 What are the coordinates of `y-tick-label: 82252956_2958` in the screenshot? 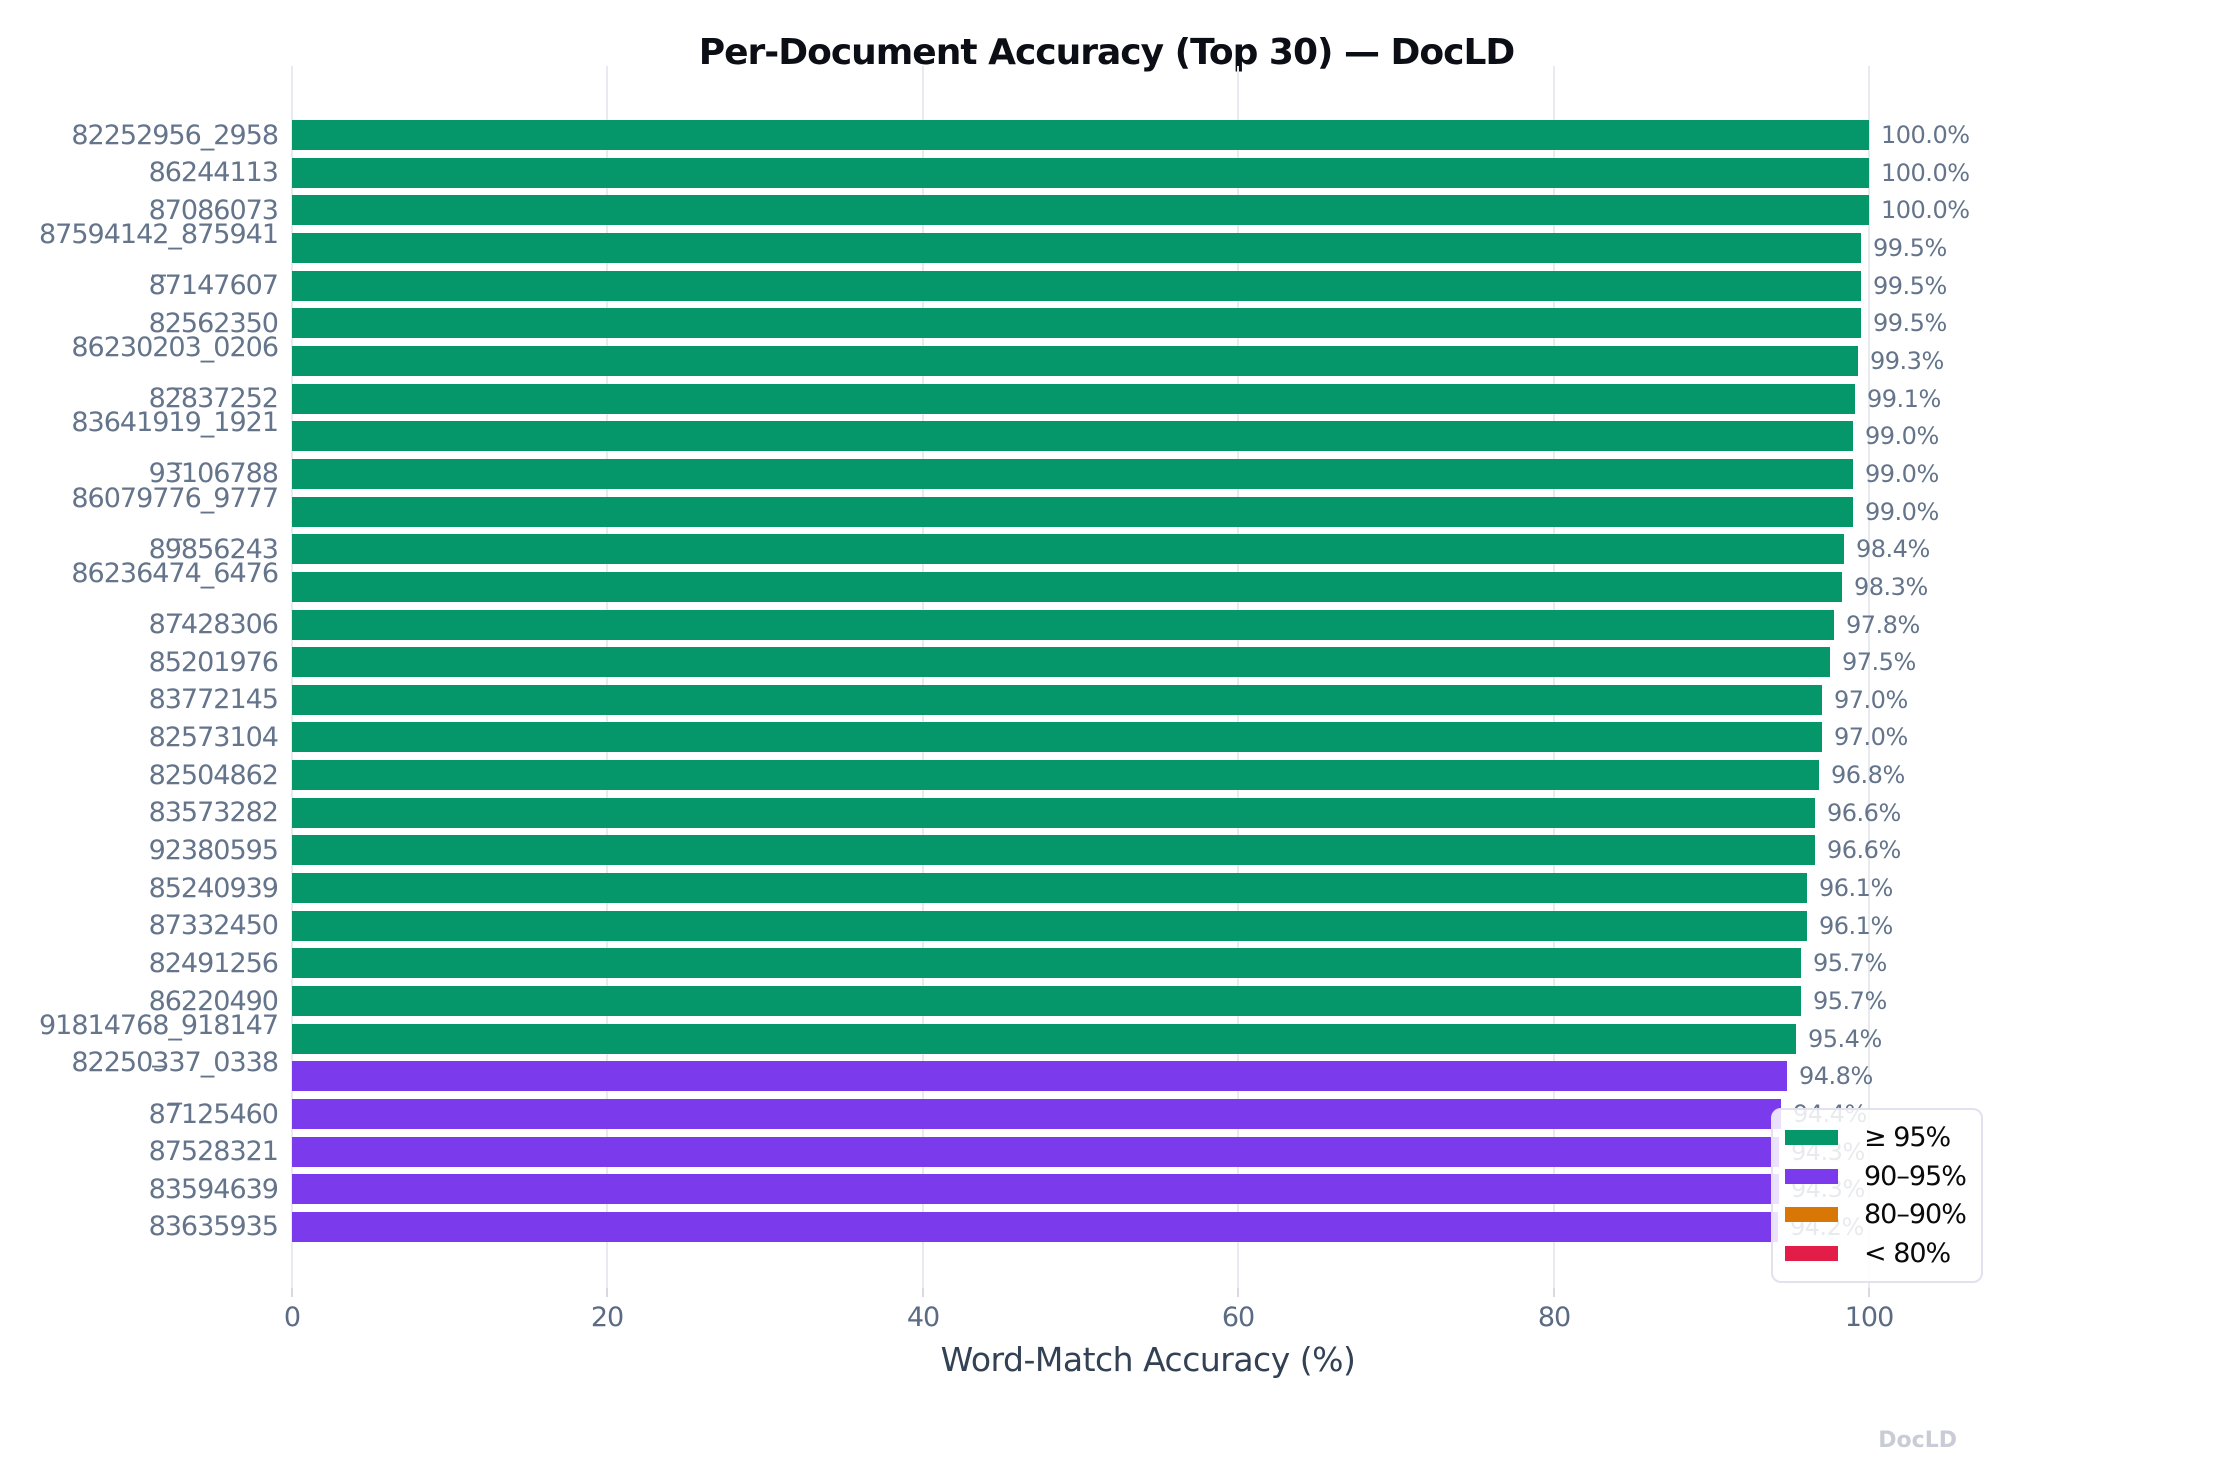 It's located at (175, 135).